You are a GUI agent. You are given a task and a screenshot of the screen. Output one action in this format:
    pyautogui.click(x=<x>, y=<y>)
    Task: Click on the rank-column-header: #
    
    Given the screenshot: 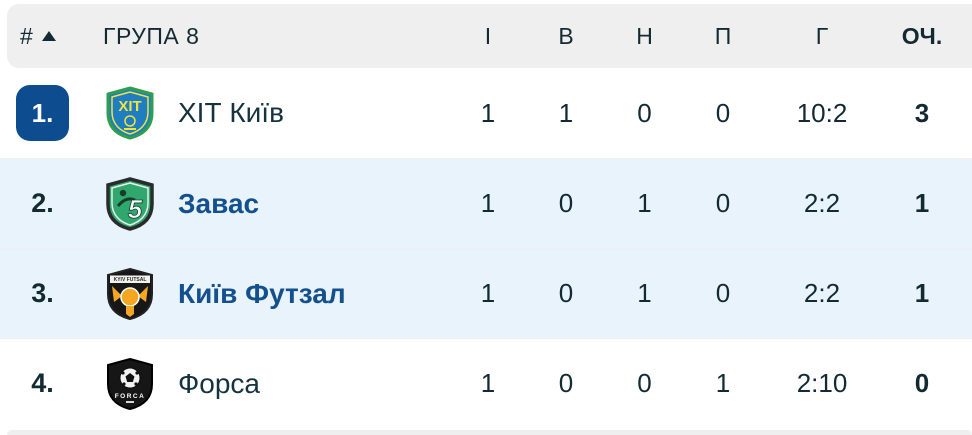 What is the action you would take?
    pyautogui.click(x=50, y=36)
    